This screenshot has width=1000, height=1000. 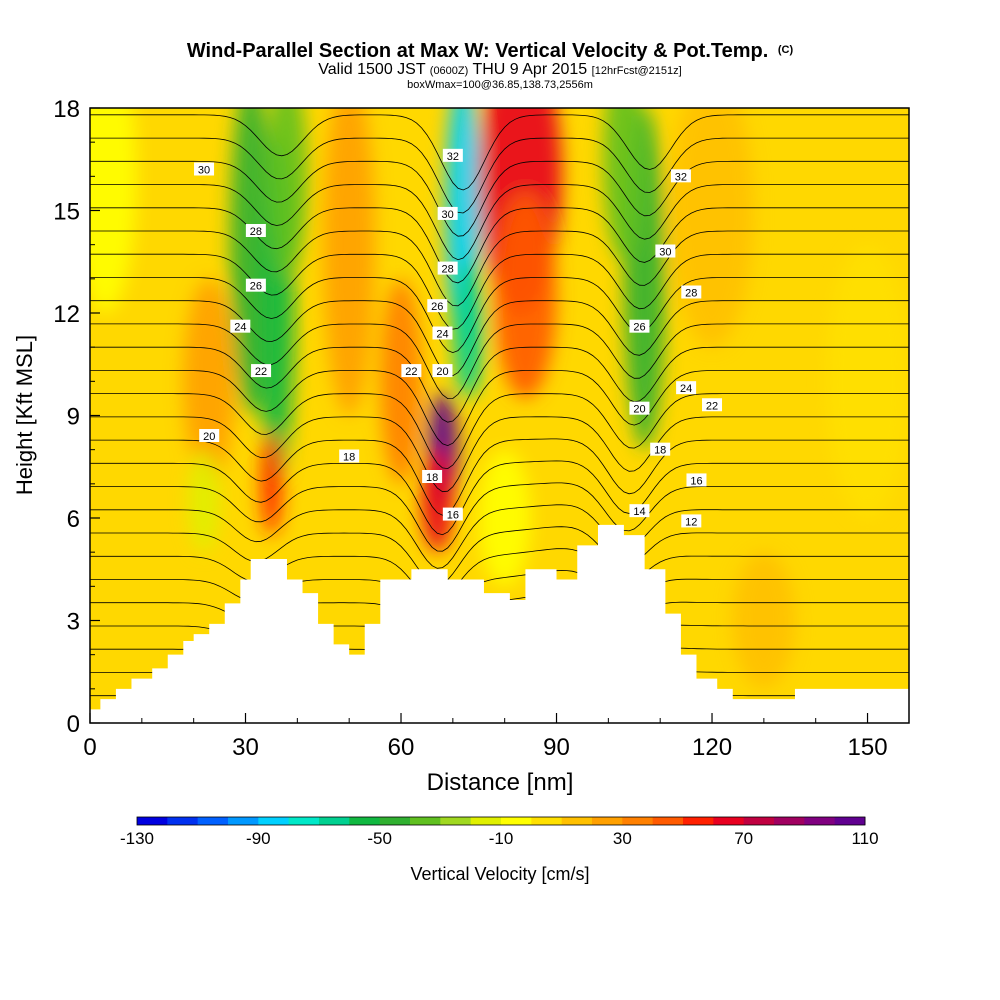 I want to click on theta-label-text: 24, so click(x=442, y=335).